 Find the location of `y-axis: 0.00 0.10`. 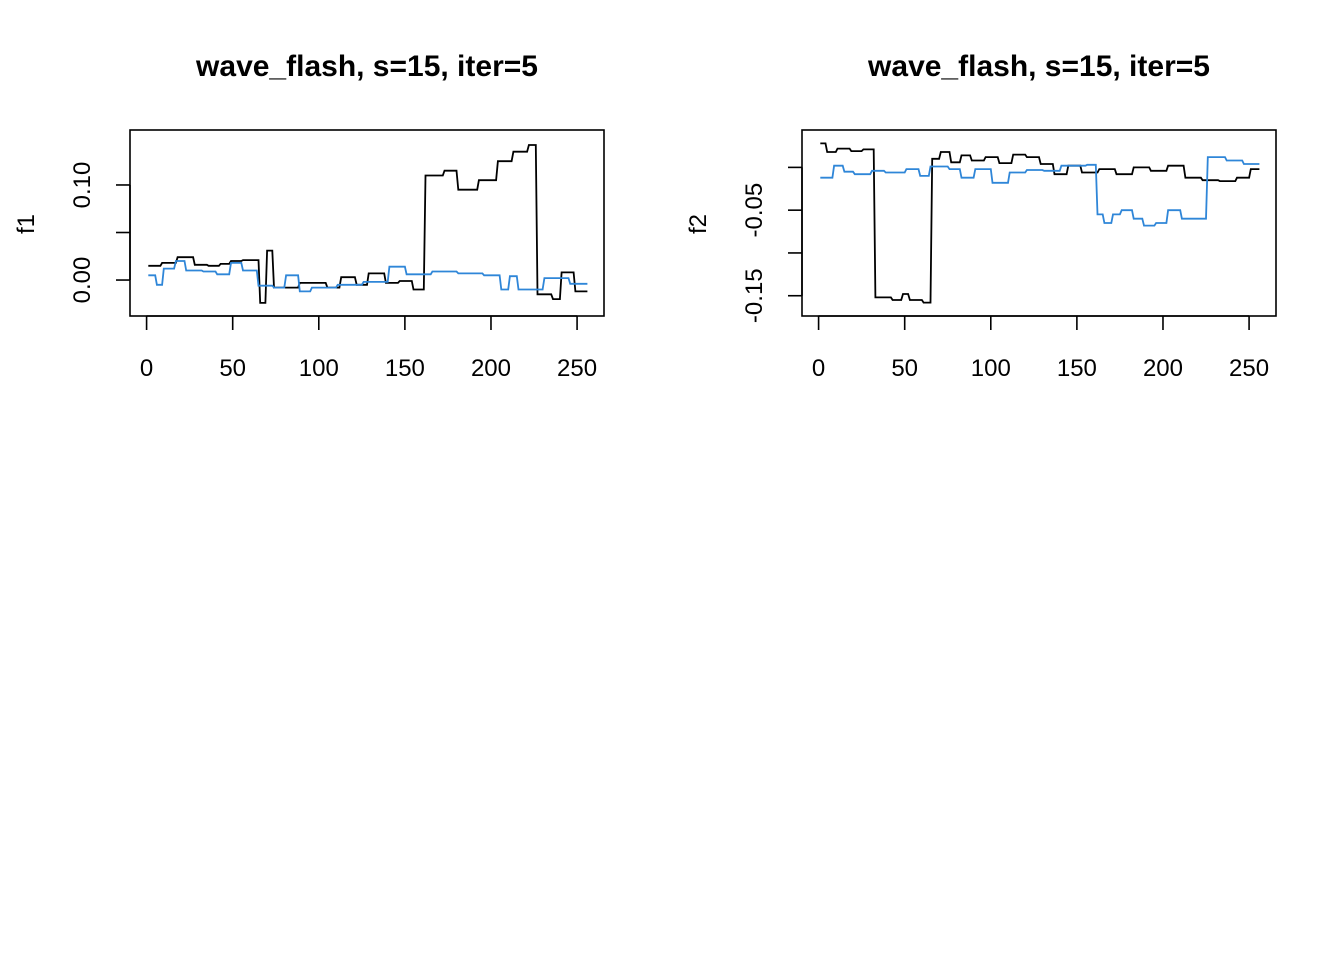

y-axis: 0.00 0.10 is located at coordinates (100, 233).